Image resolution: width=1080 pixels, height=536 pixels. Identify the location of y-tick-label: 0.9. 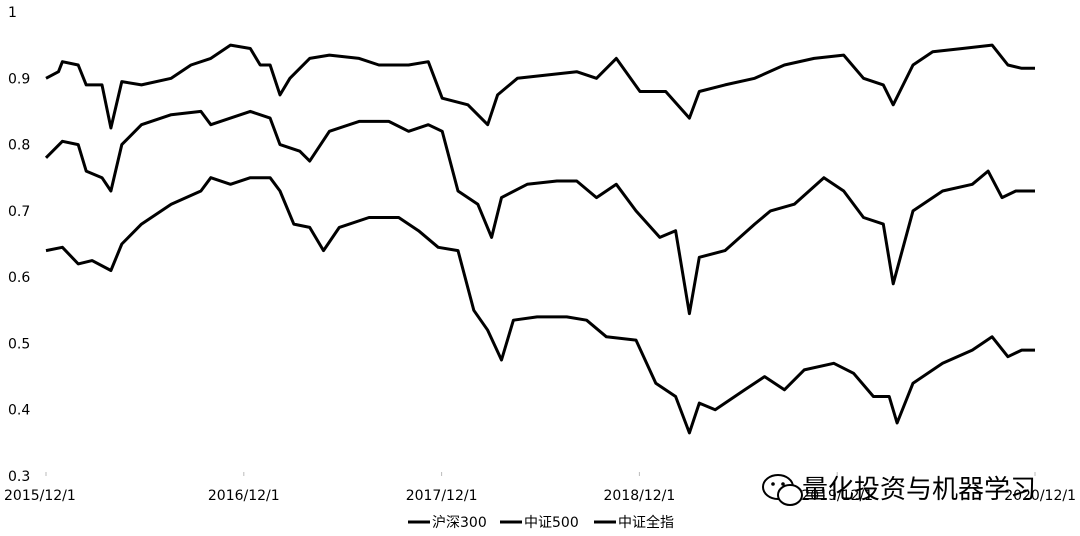
(19, 79).